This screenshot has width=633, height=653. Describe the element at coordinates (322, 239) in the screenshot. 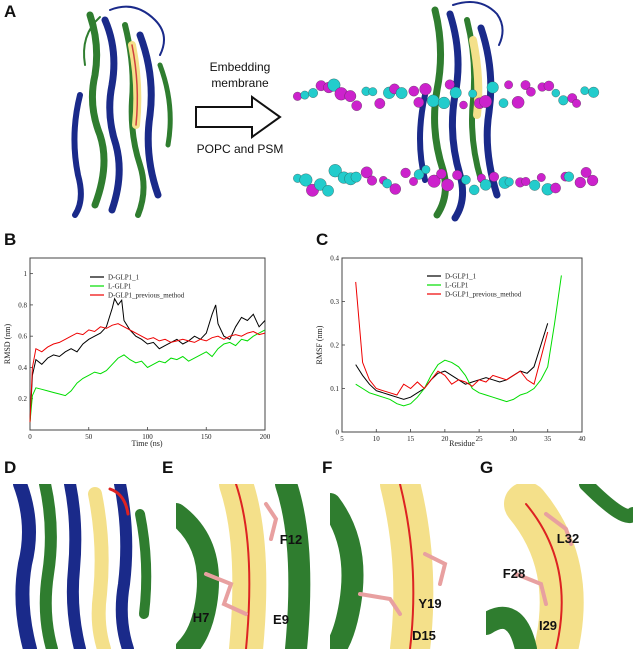

I see `panel-label-c: C` at that location.